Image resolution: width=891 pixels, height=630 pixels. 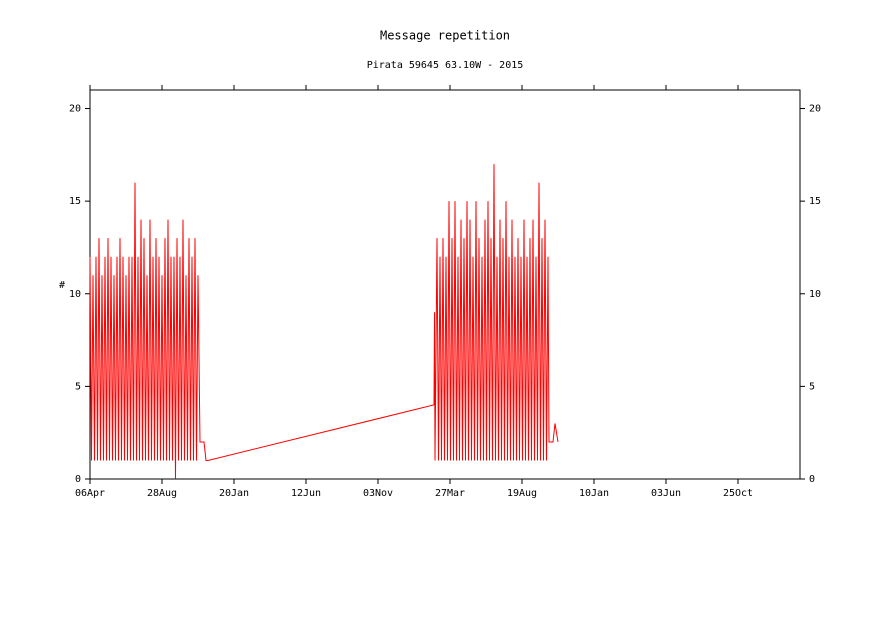 What do you see at coordinates (62, 285) in the screenshot?
I see `y-axis-label: #` at bounding box center [62, 285].